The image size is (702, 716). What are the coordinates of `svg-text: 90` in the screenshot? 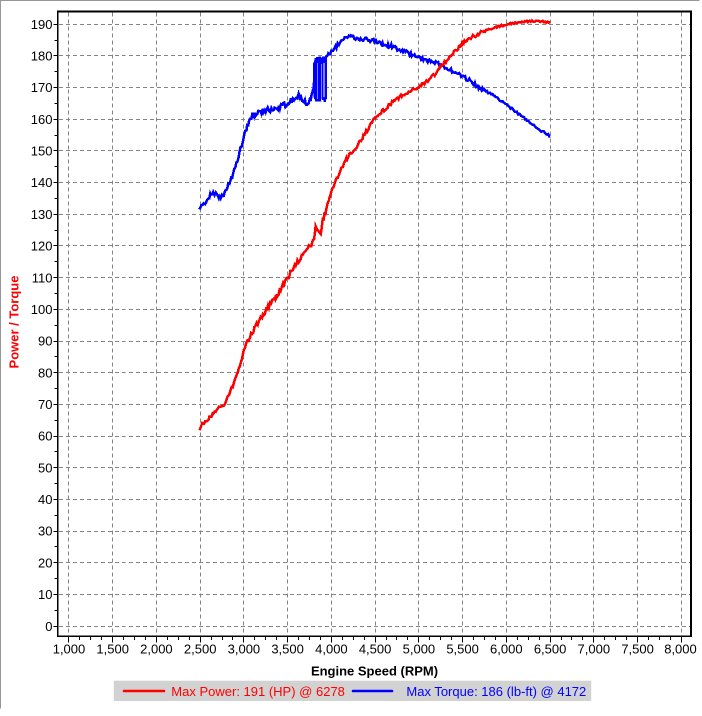 It's located at (45, 341).